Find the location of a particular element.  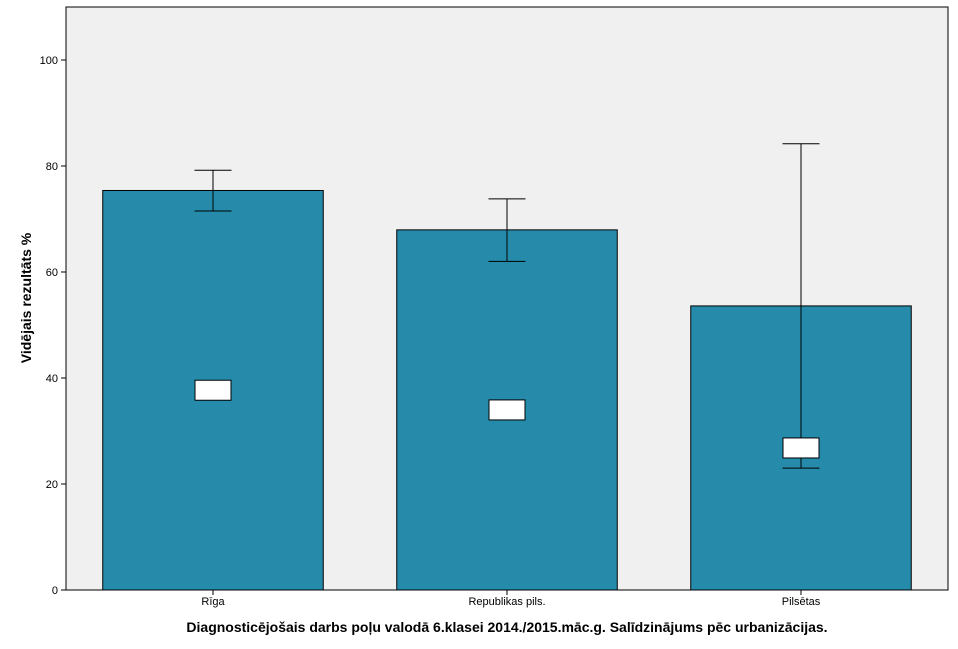

y-tick-label: 60 is located at coordinates (52, 273).